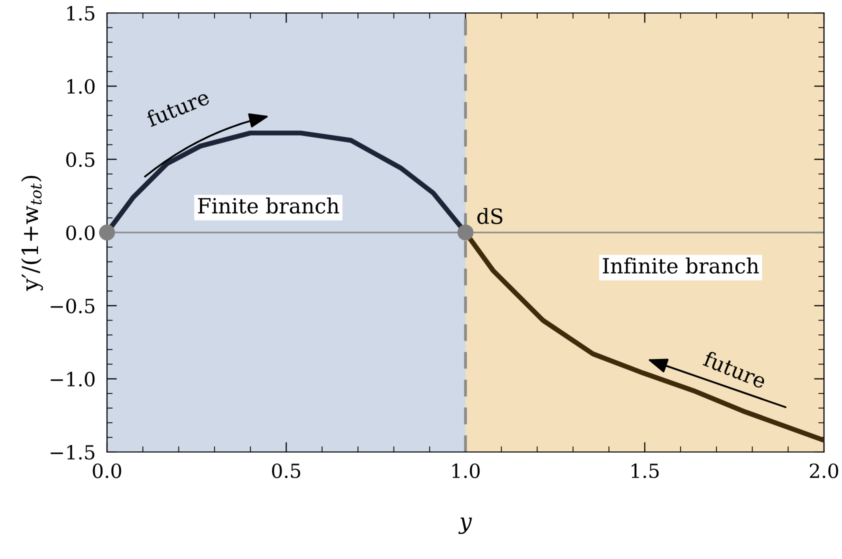 Image resolution: width=842 pixels, height=559 pixels. I want to click on y-tick-label: −1.0, so click(72, 379).